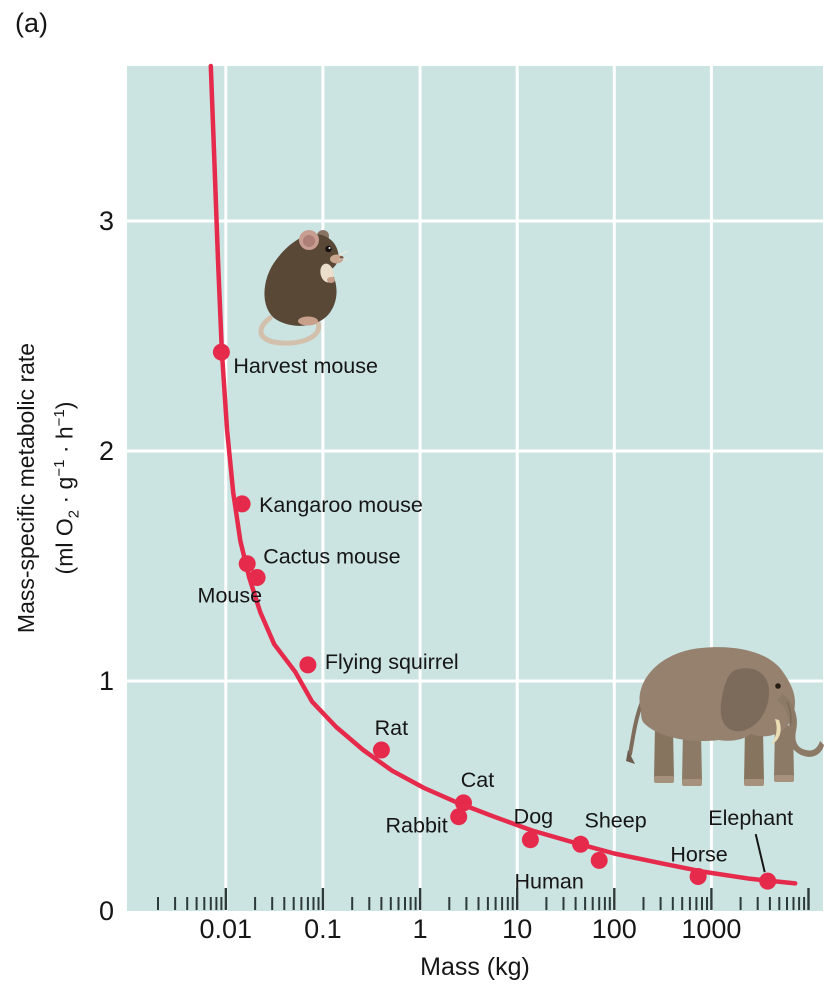  What do you see at coordinates (483, 899) in the screenshot?
I see `x-axis-ticks` at bounding box center [483, 899].